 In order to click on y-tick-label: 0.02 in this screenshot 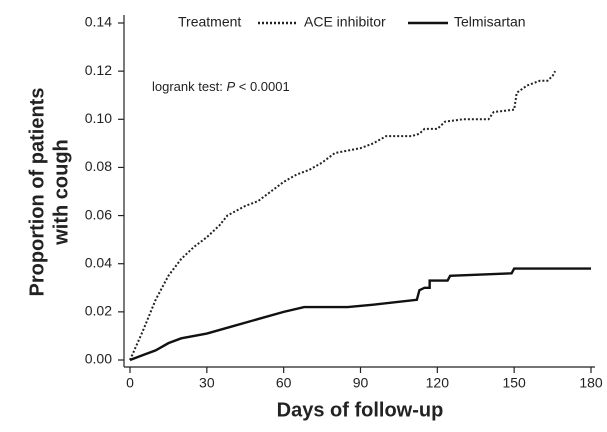, I will do `click(98, 311)`.